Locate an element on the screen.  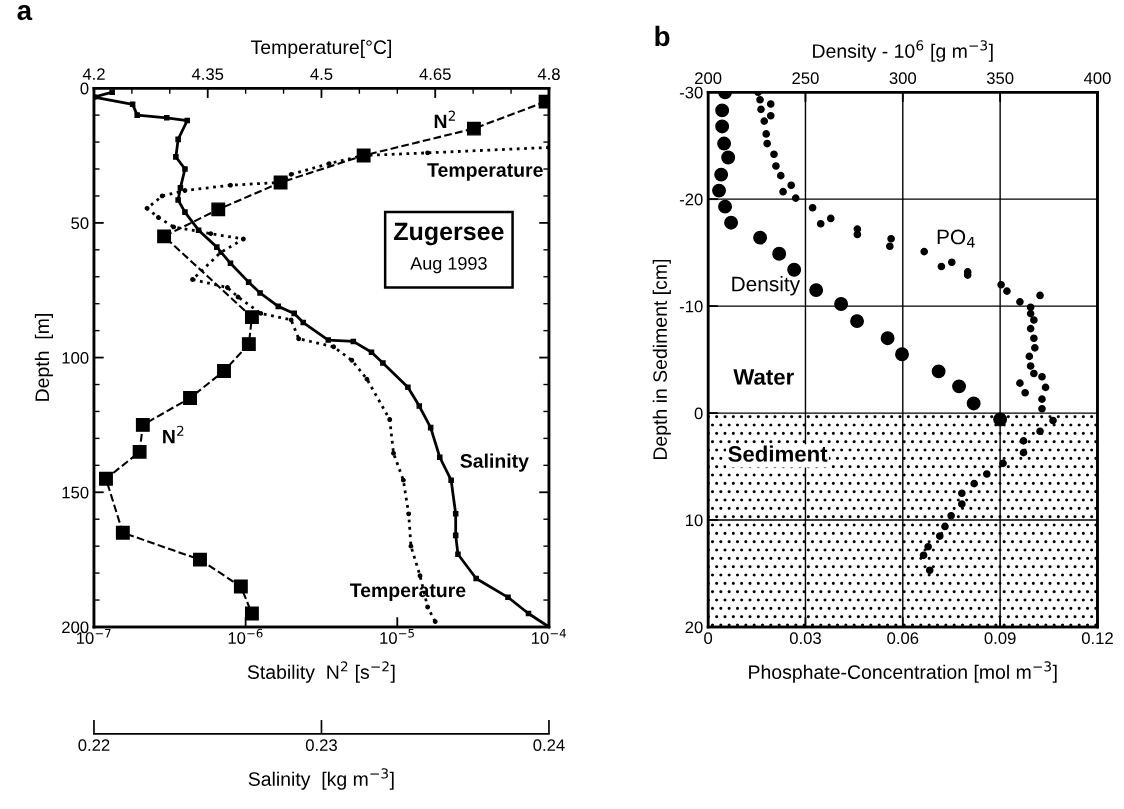
x2-axis-title: Density - 10$^{6}$ [g m$^{−3}$] is located at coordinates (903, 51).